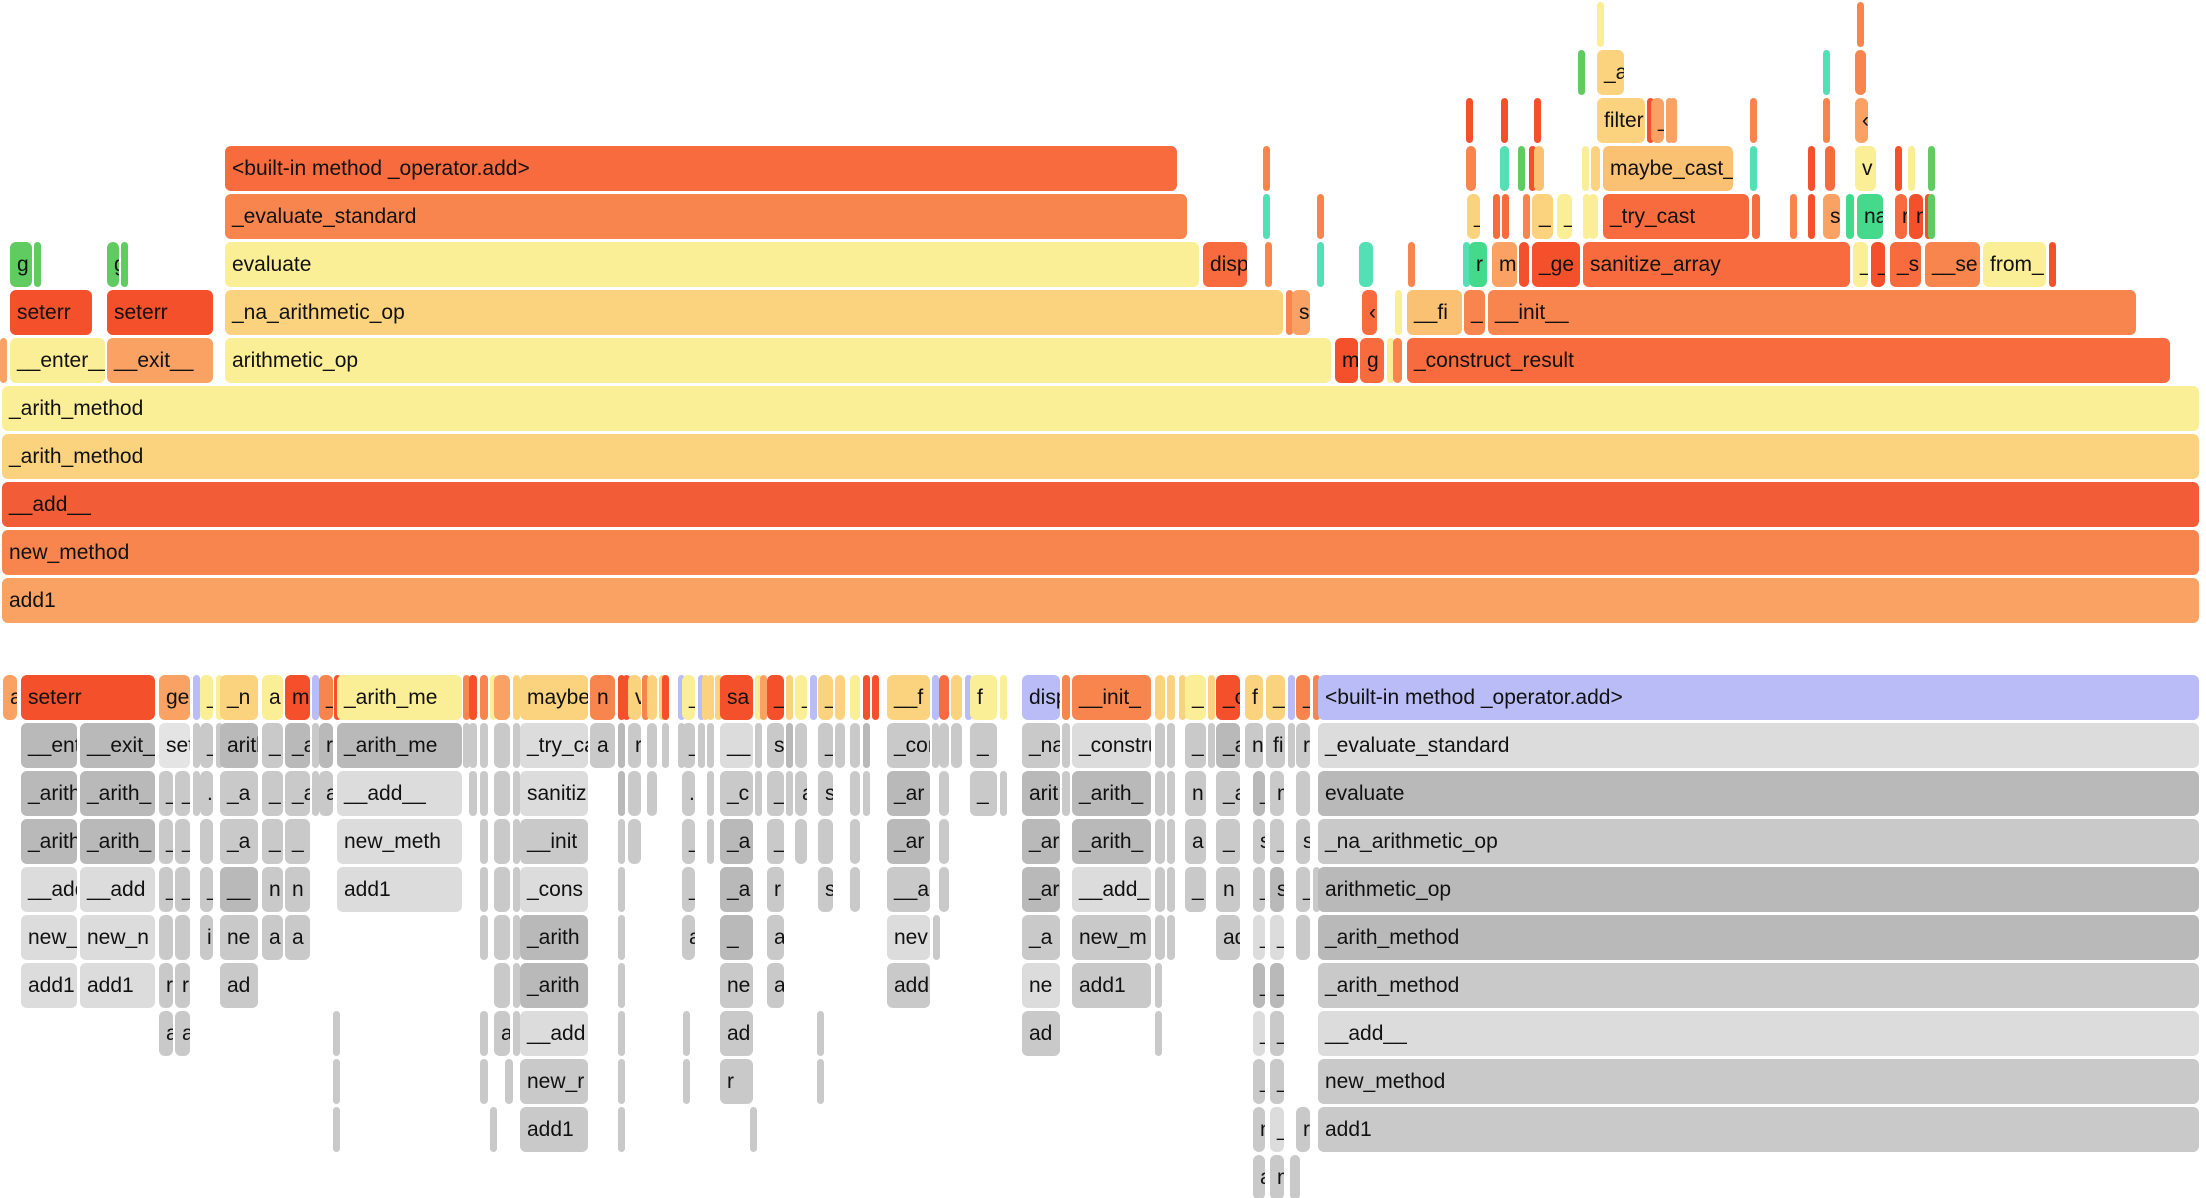 This screenshot has height=1198, width=2206. I want to click on frame-bar: m, so click(297, 697).